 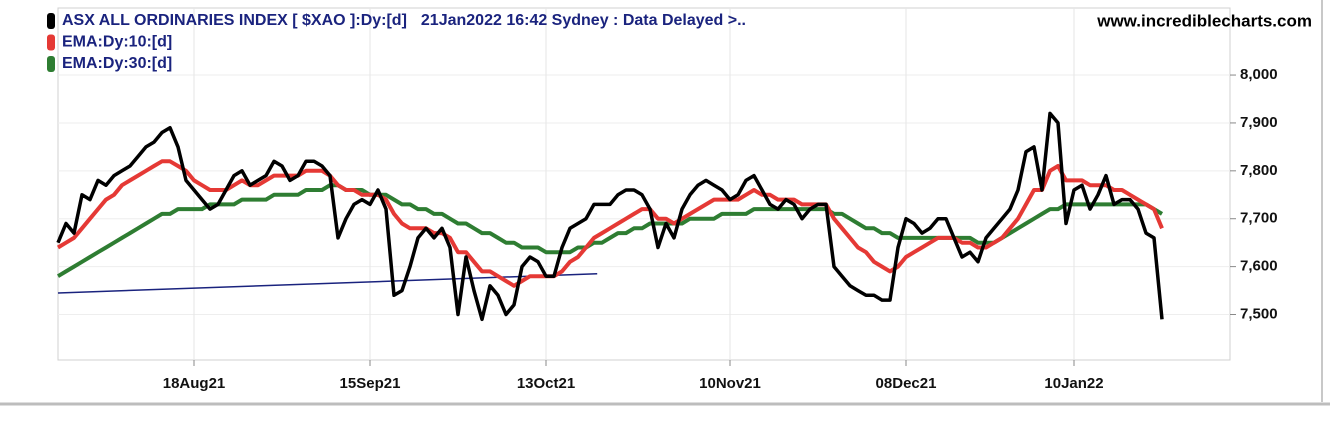 What do you see at coordinates (327, 283) in the screenshot?
I see `trendline` at bounding box center [327, 283].